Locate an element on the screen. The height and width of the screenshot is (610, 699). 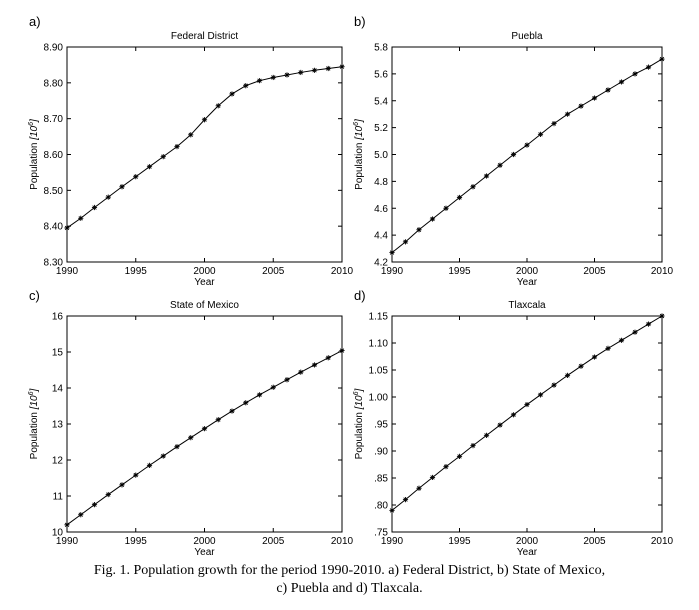
y-tick-label: 5.4 is located at coordinates (381, 101).